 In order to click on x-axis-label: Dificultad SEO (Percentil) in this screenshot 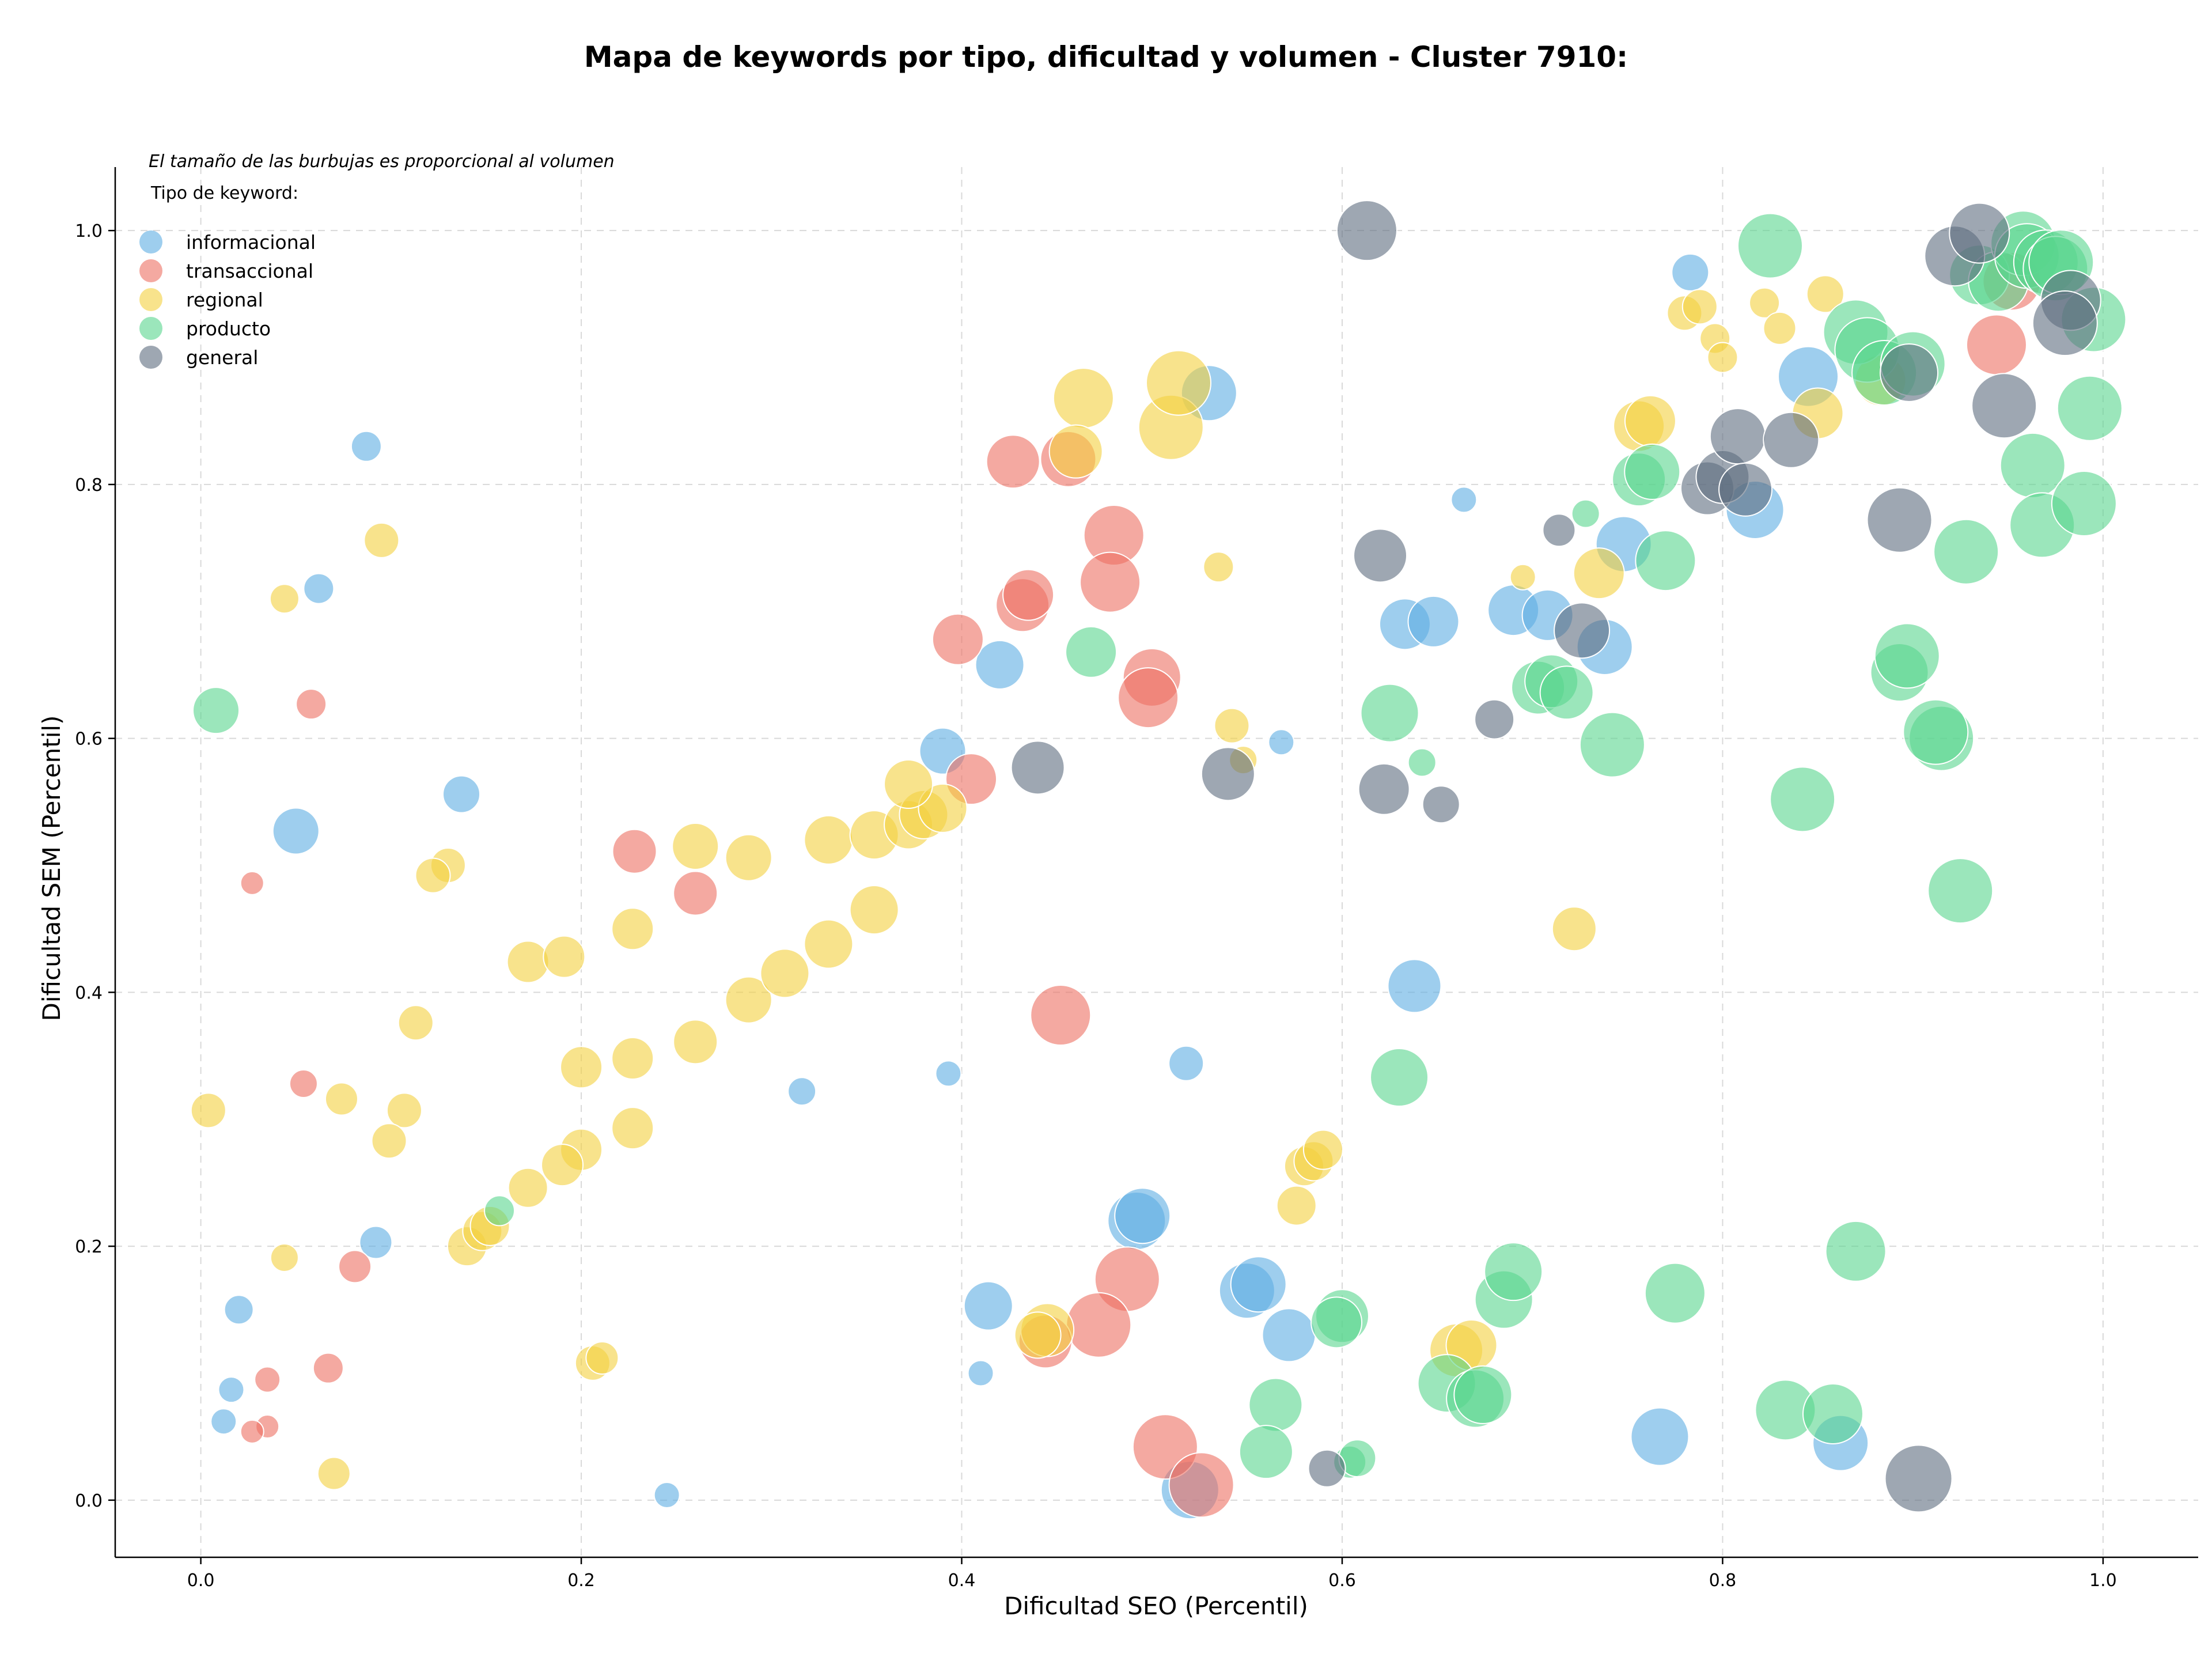, I will do `click(1156, 1606)`.